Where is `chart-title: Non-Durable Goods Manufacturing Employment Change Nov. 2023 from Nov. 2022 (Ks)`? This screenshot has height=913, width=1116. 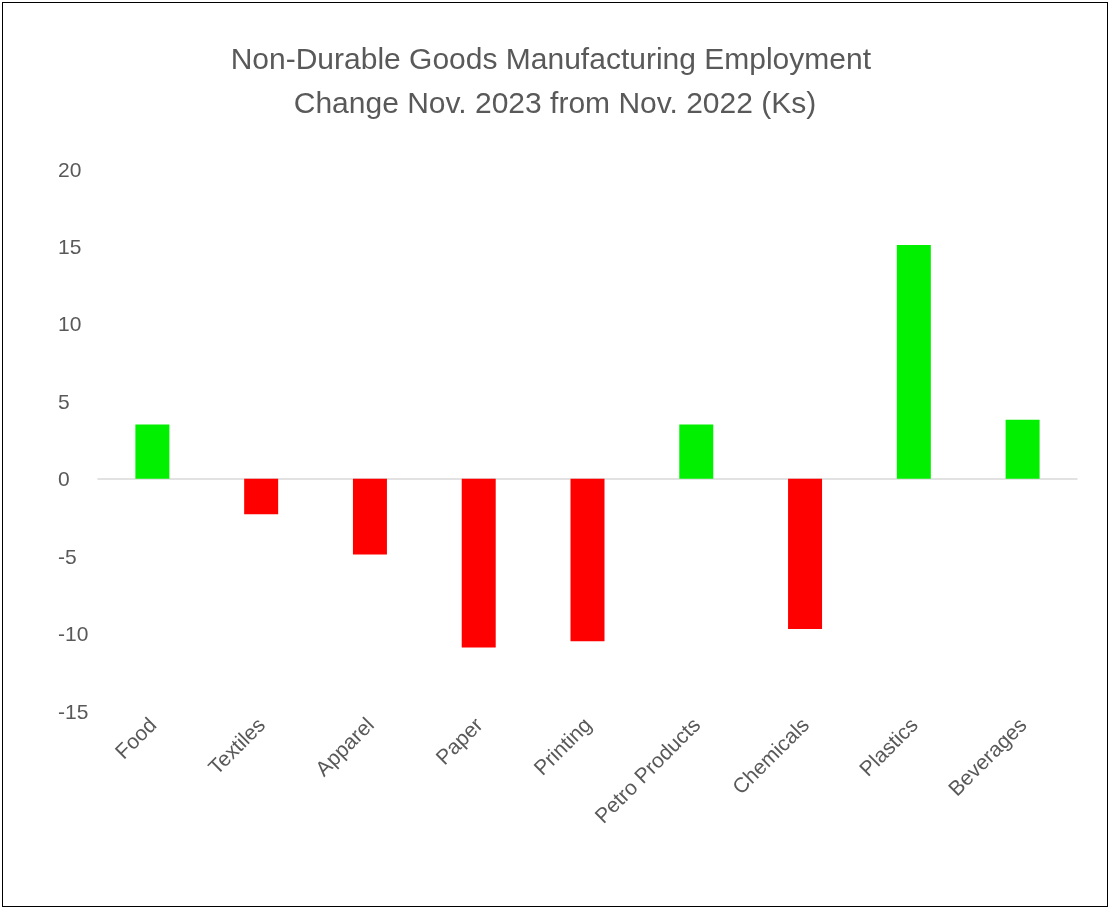 chart-title: Non-Durable Goods Manufacturing Employment Change Nov. 2023 from Nov. 2022 (Ks) is located at coordinates (555, 80).